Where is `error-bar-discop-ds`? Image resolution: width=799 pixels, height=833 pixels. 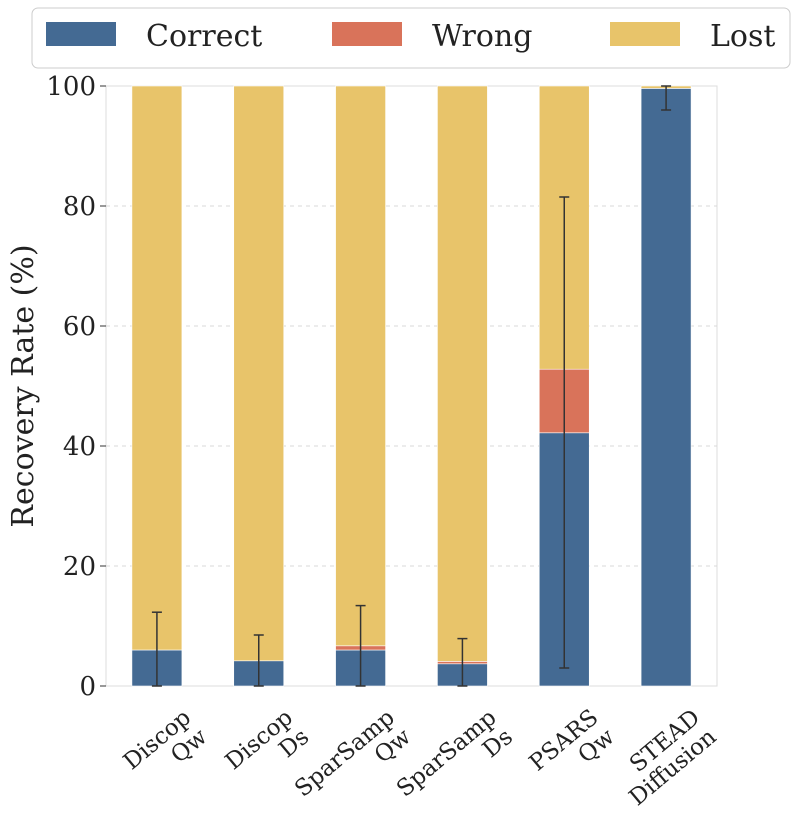
error-bar-discop-ds is located at coordinates (258, 660).